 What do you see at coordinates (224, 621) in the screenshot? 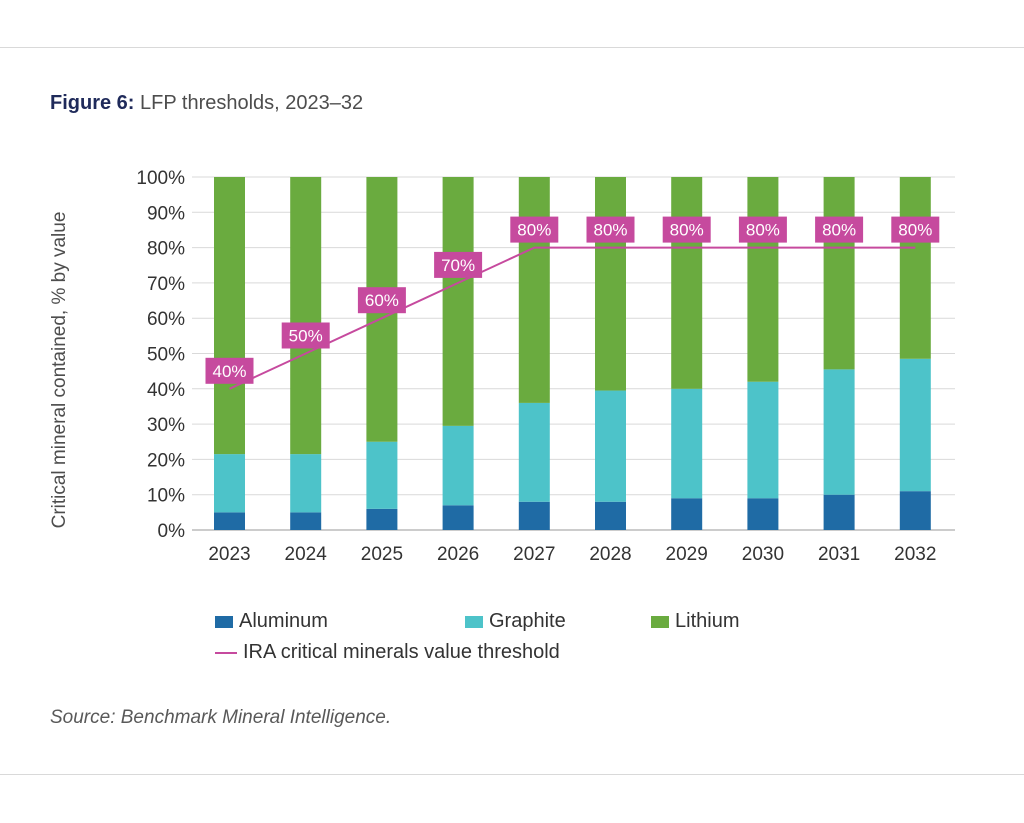
I see `legend-swatch-aluminum` at bounding box center [224, 621].